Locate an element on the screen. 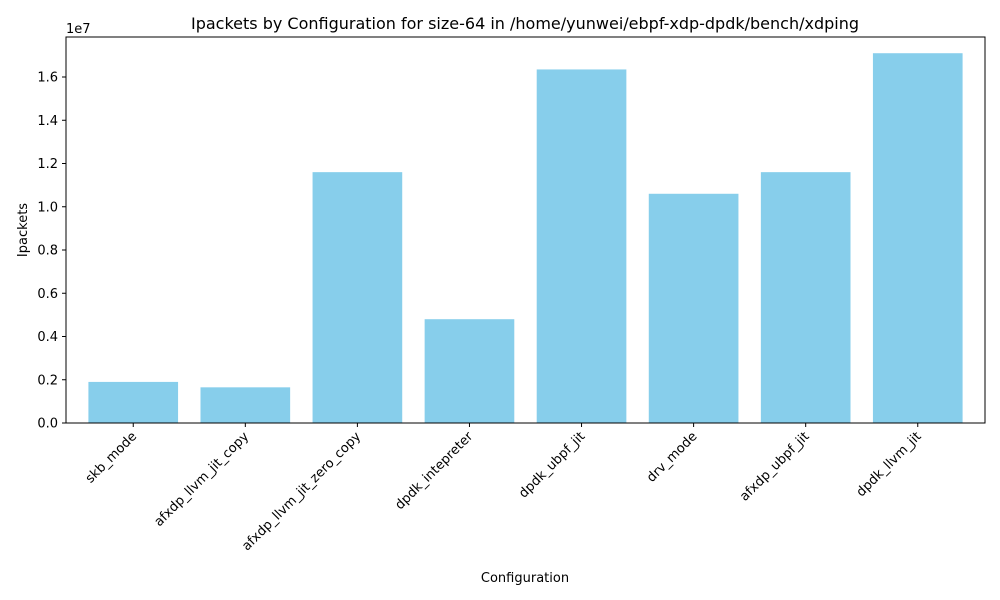 This screenshot has height=600, width=1000. y-scale-label: 1e7 is located at coordinates (78, 29).